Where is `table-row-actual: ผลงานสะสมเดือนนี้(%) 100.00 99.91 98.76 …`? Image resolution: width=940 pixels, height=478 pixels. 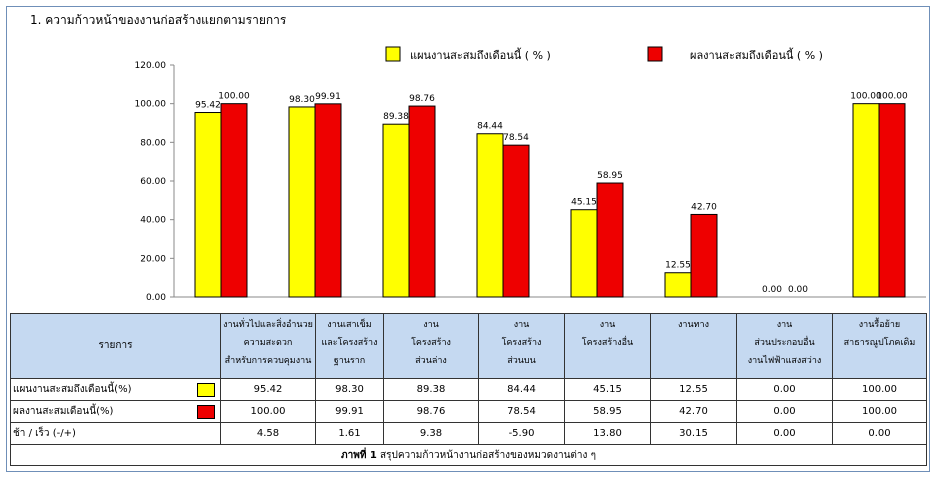
table-row-actual: ผลงานสะสมเดือนนี้(%) 100.00 99.91 98.76 … is located at coordinates (468, 411).